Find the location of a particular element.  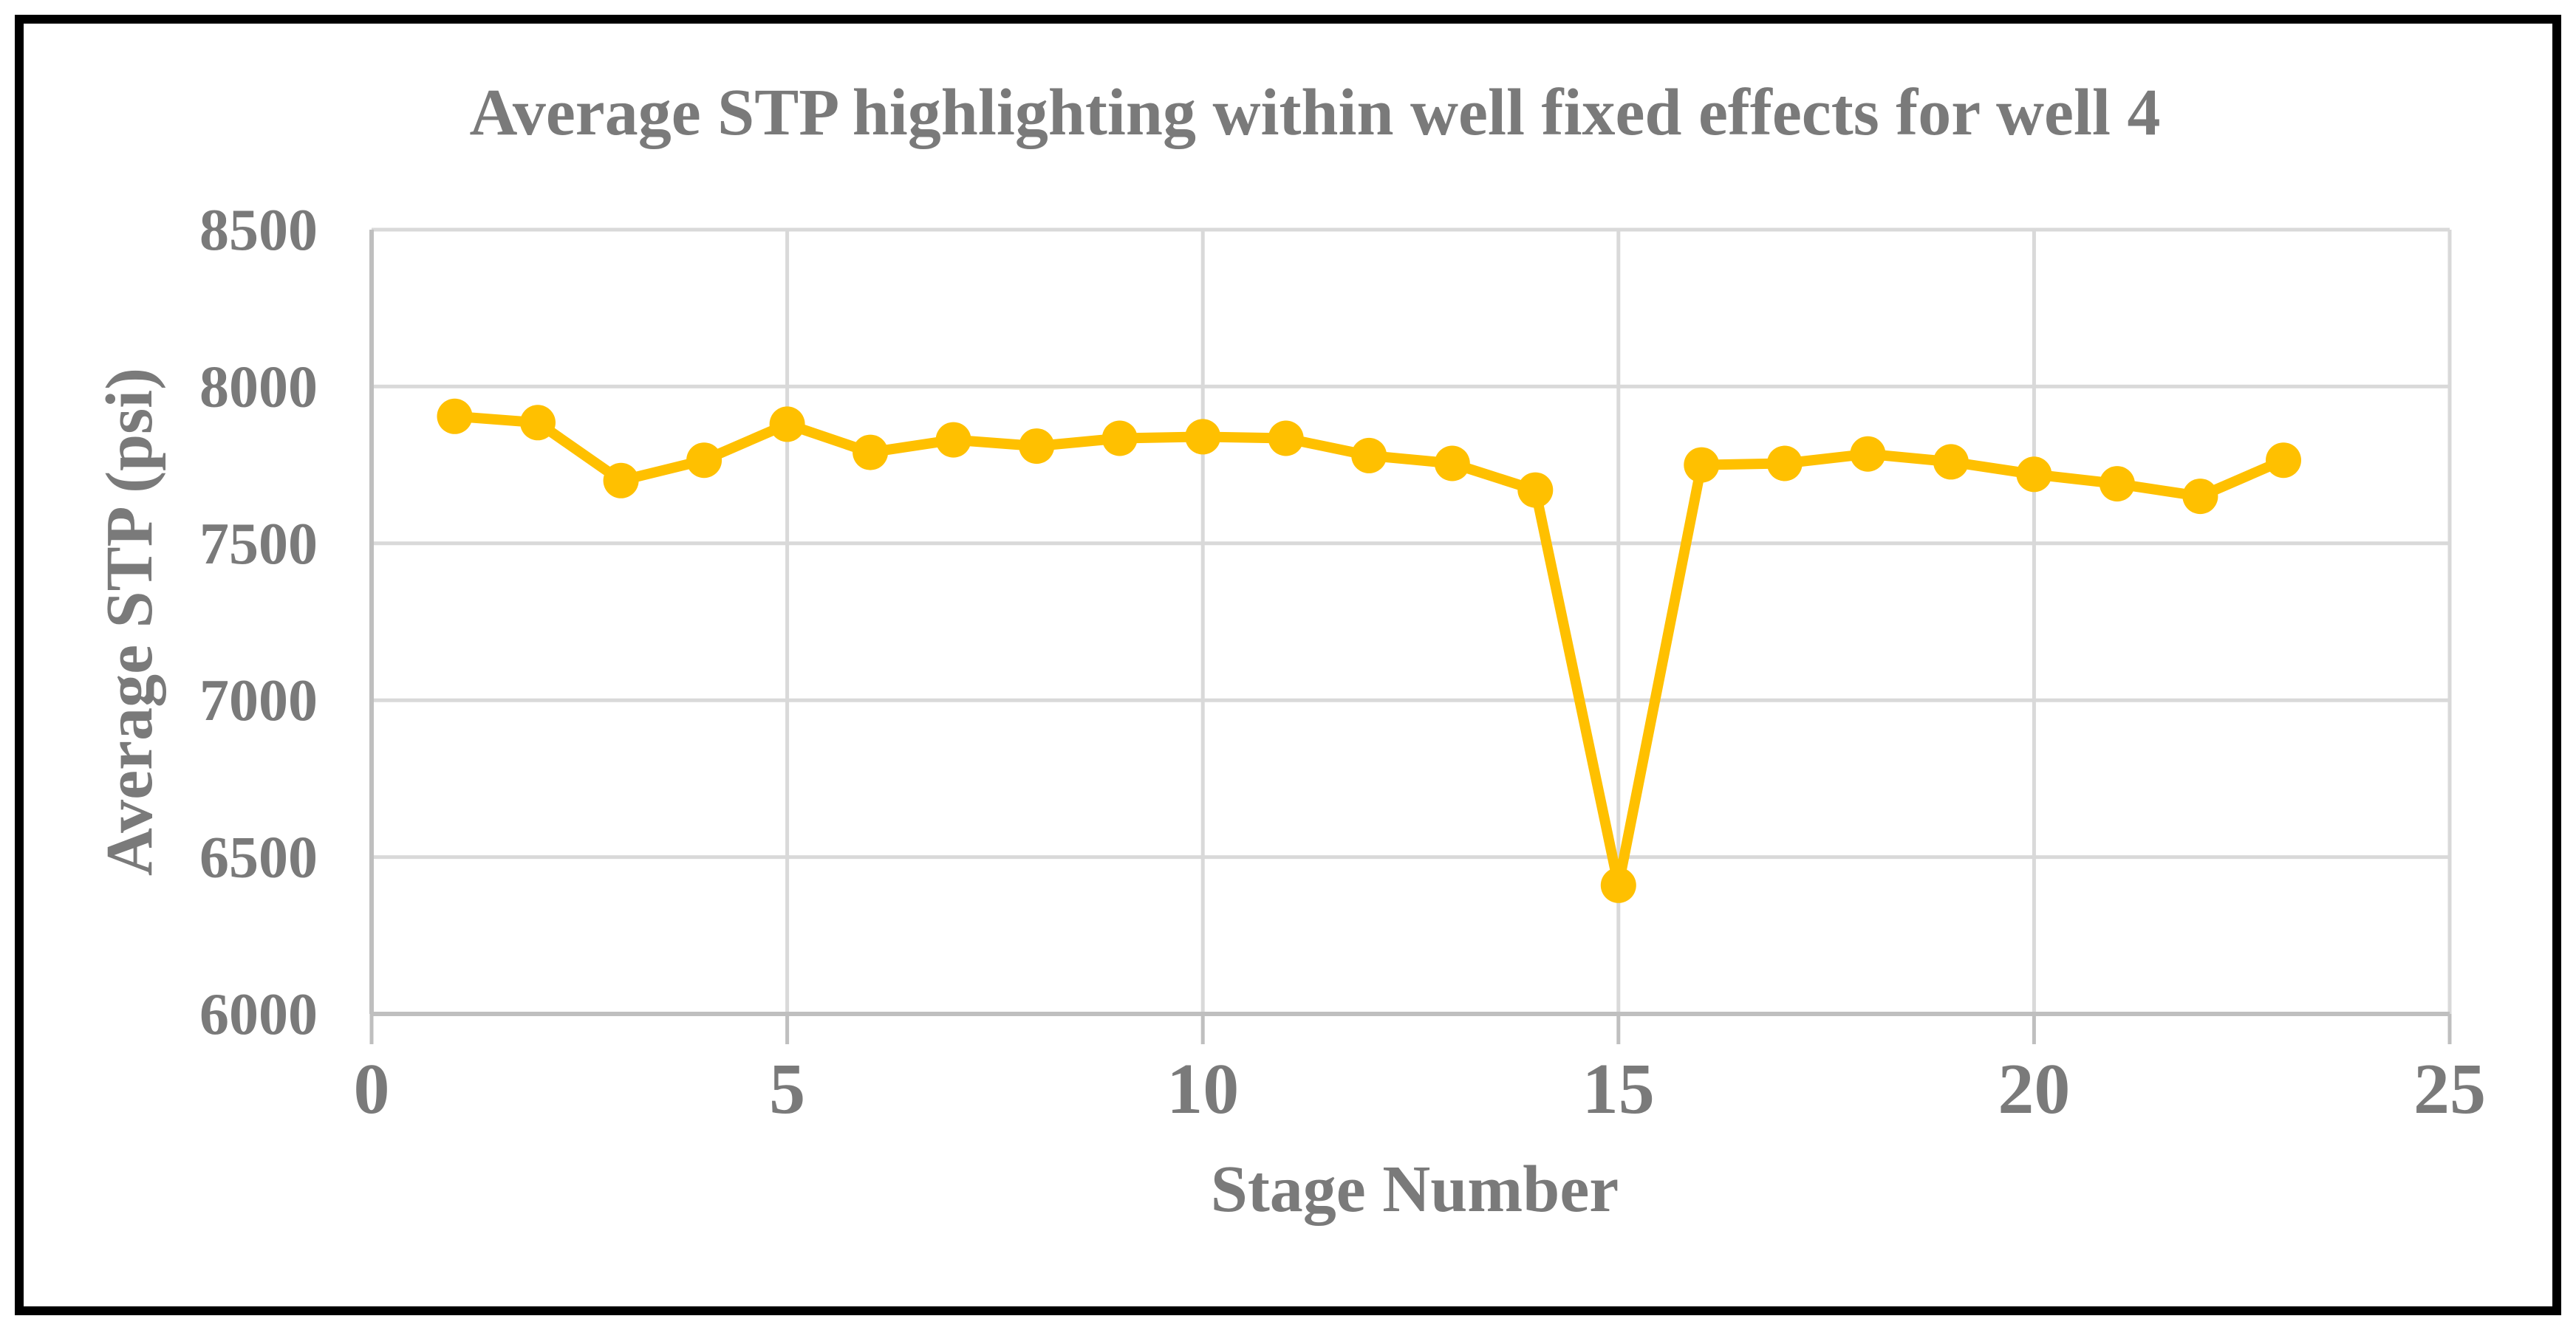

y-axis-title: Average STP (psi) is located at coordinates (129, 622).